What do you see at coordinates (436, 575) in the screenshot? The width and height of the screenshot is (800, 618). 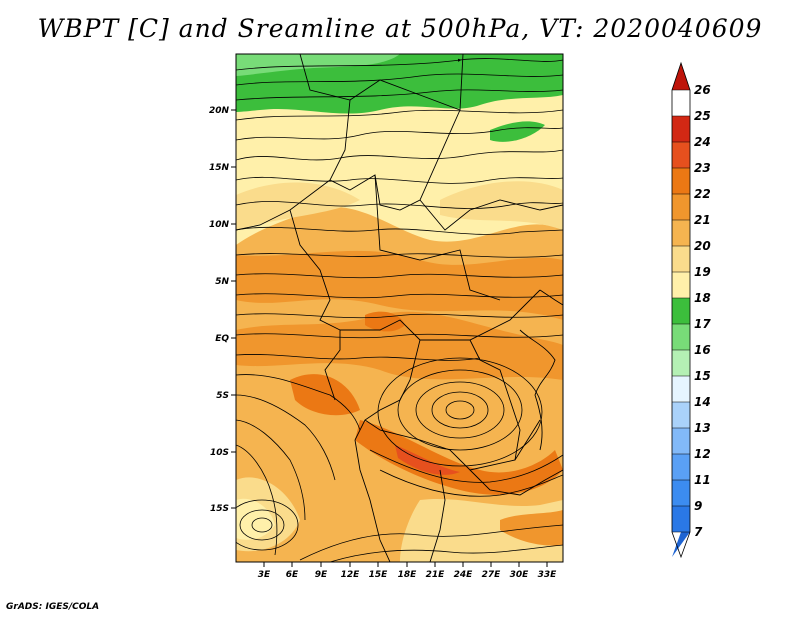 I see `lon-tick-21E: 21E` at bounding box center [436, 575].